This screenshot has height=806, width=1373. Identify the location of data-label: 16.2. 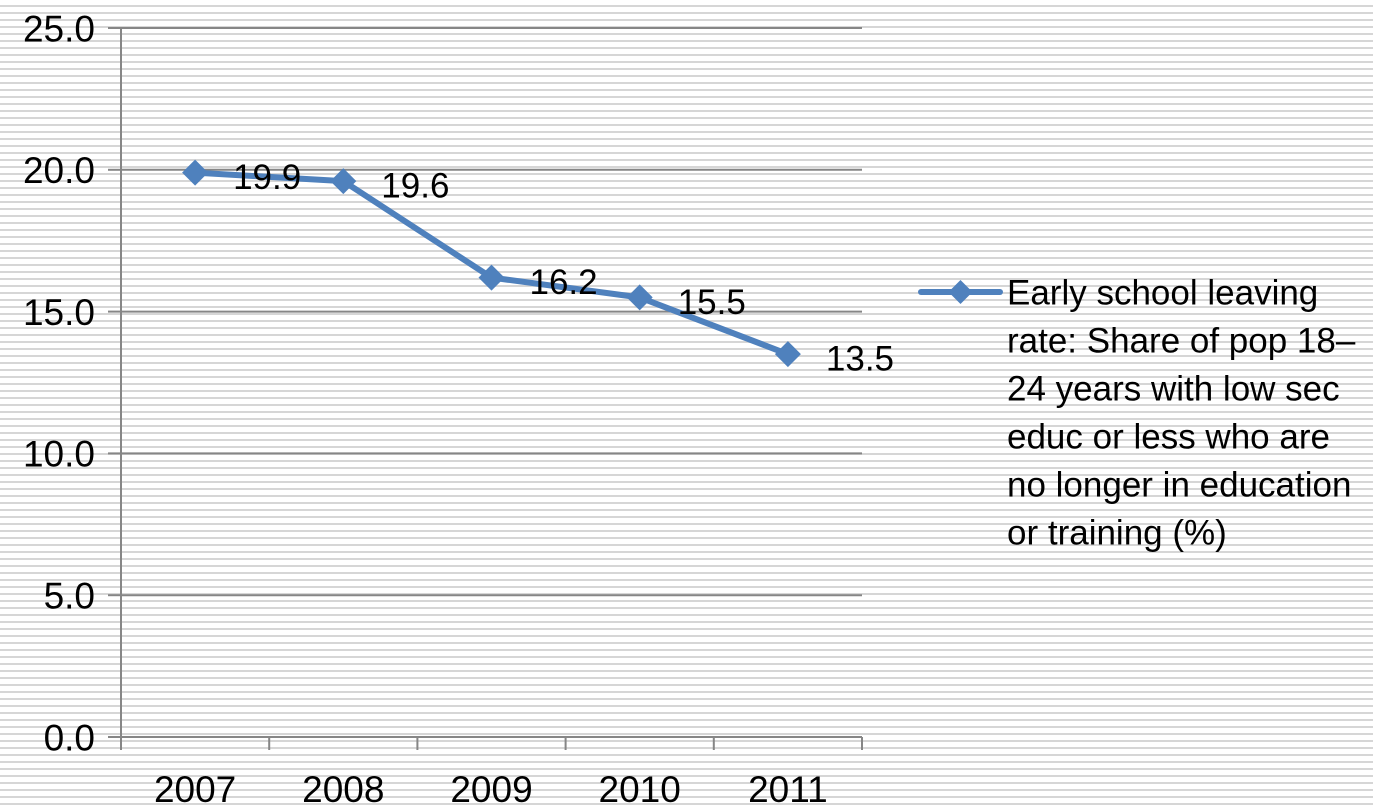
(564, 282).